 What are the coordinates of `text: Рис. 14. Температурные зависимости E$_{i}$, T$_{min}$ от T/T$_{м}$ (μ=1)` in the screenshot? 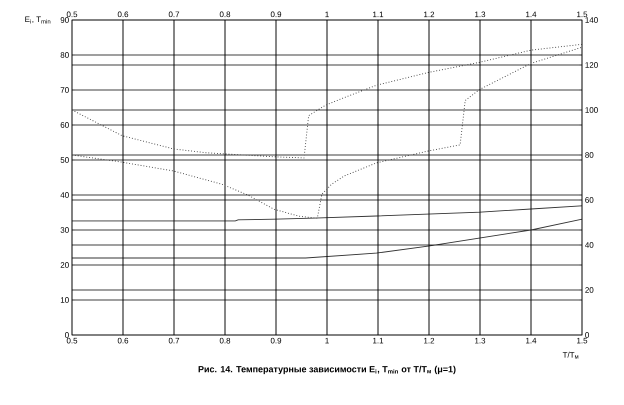 It's located at (327, 370).